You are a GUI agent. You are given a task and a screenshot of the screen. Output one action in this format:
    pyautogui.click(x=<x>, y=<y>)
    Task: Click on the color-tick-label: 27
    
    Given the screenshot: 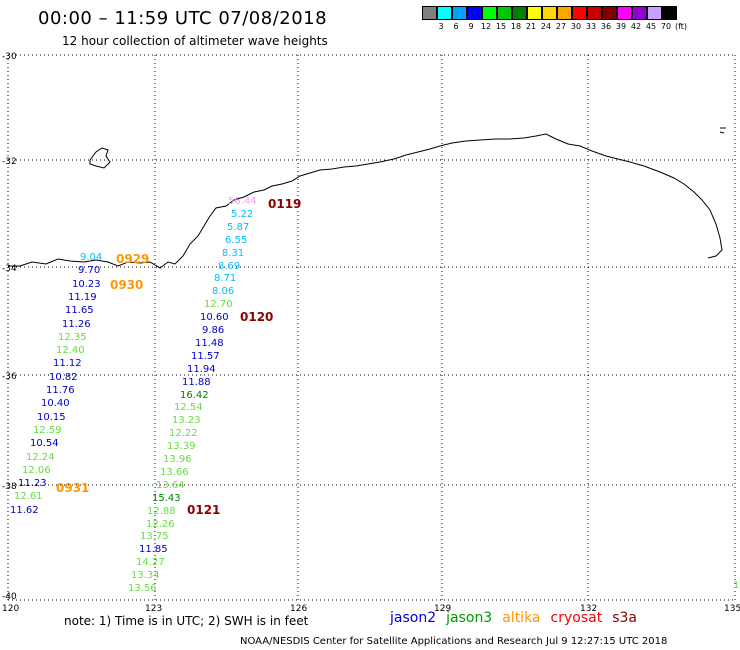 What is the action you would take?
    pyautogui.click(x=561, y=26)
    